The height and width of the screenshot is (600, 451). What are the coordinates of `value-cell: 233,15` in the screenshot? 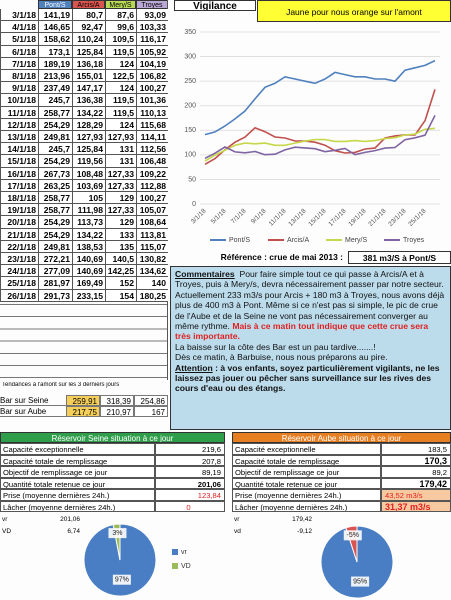 It's located at (88, 295).